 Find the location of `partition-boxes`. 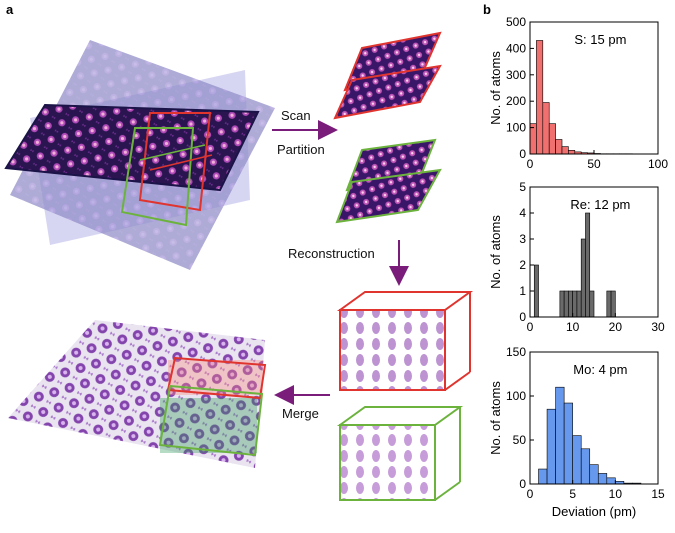

partition-boxes is located at coordinates (166, 169).